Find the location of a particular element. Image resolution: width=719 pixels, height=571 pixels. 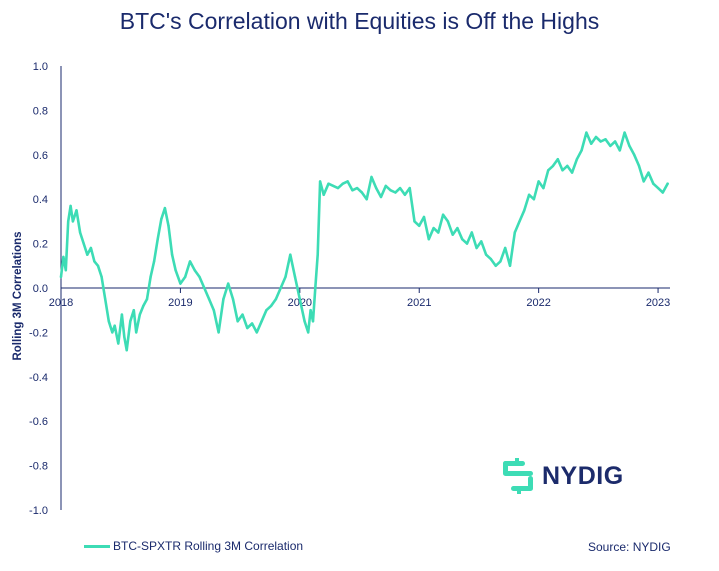

y-tick-label: 0.4 is located at coordinates (40, 200).